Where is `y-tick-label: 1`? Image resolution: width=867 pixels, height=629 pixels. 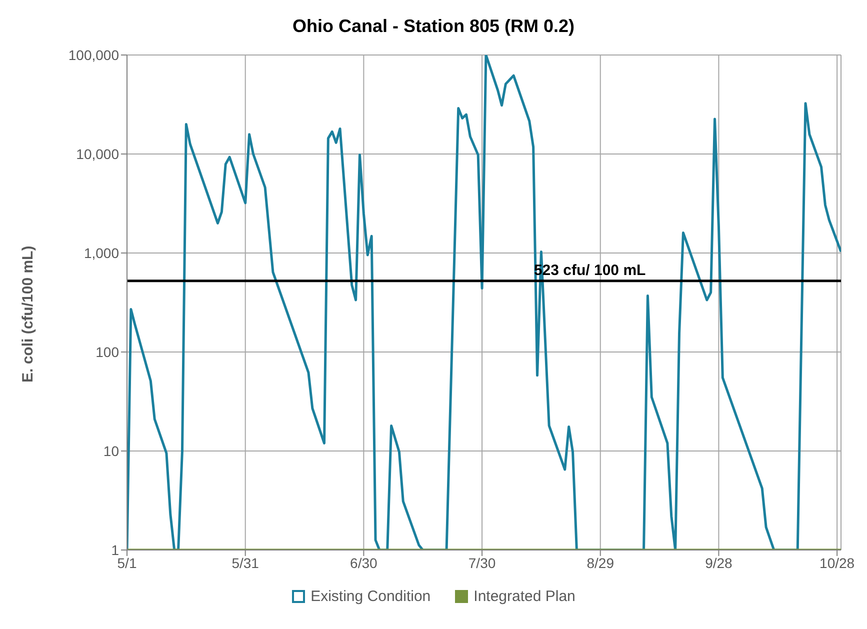
y-tick-label: 1 is located at coordinates (115, 550).